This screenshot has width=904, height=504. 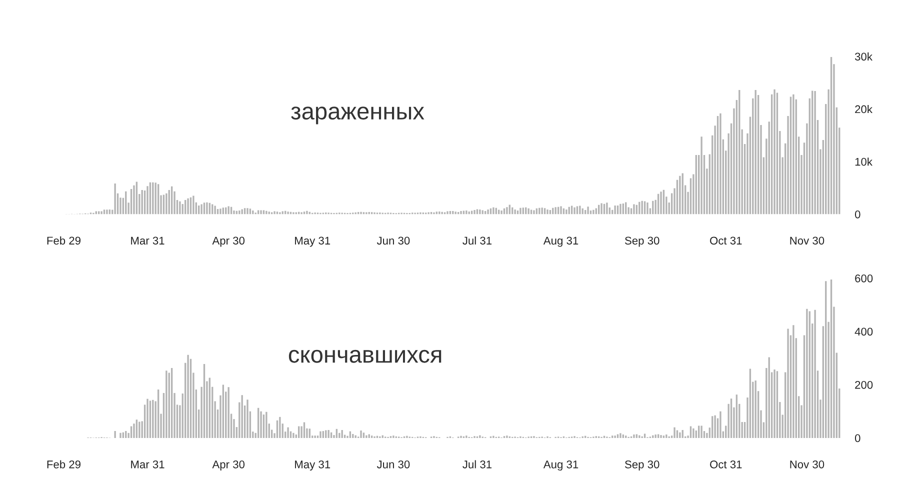 I want to click on y-tick-label: 600, so click(x=864, y=278).